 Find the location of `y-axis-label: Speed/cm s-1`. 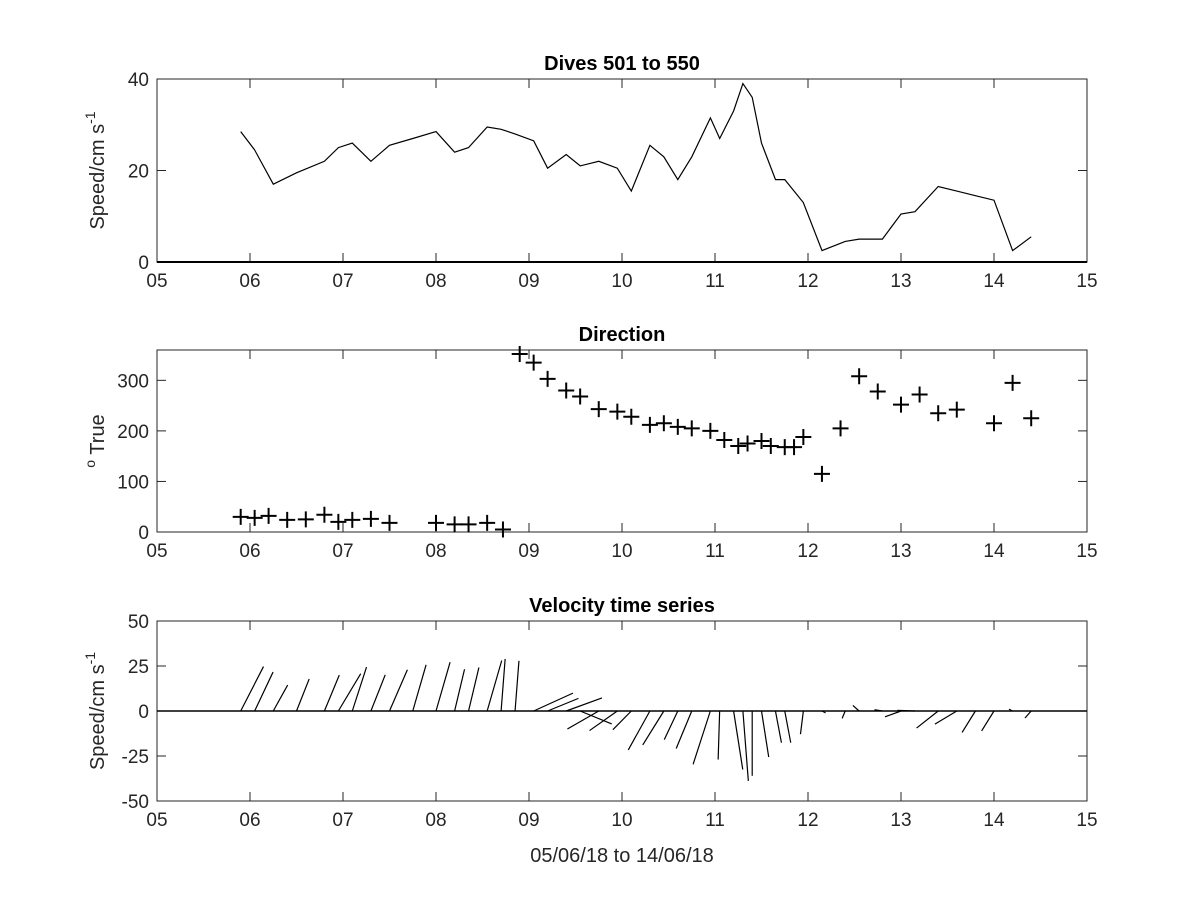

y-axis-label: Speed/cm s-1 is located at coordinates (95, 711).